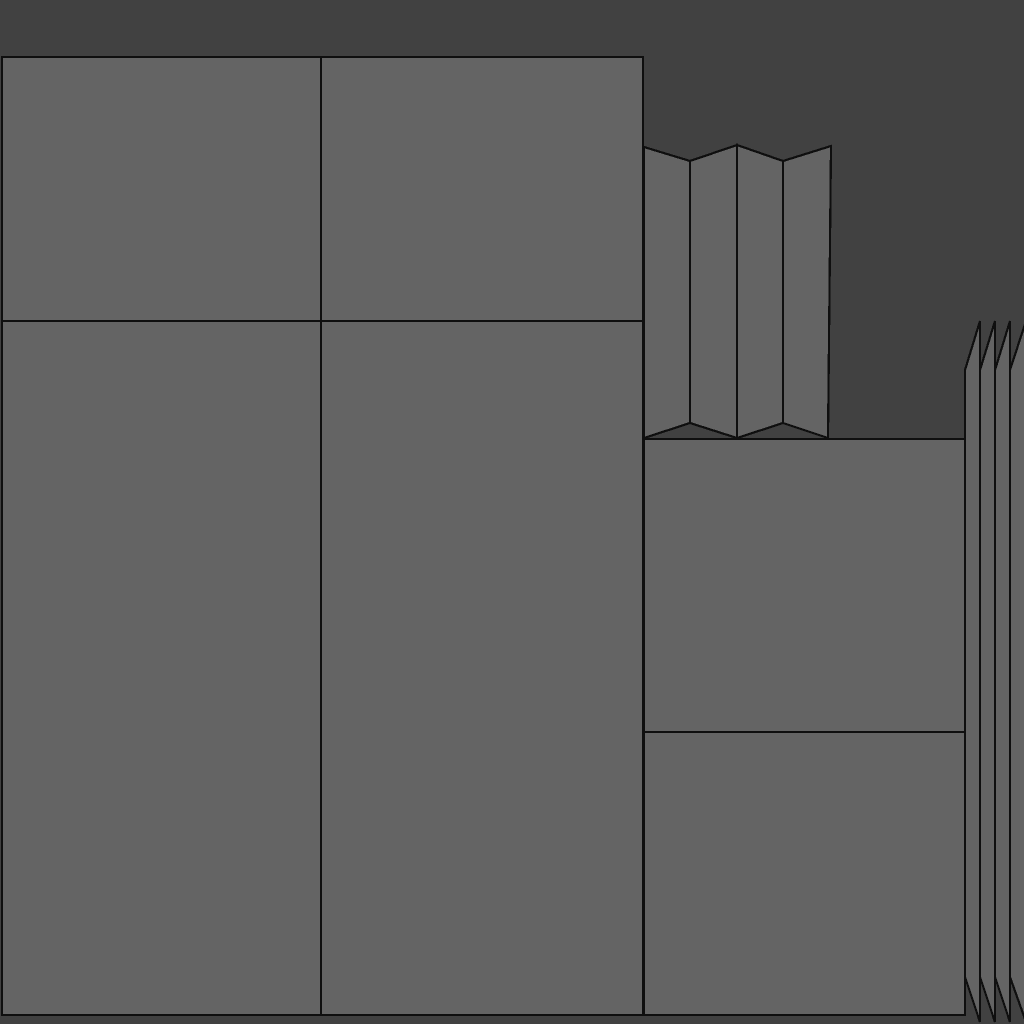 Image resolution: width=1024 pixels, height=1024 pixels. I want to click on floor-slab-upper, so click(804, 585).